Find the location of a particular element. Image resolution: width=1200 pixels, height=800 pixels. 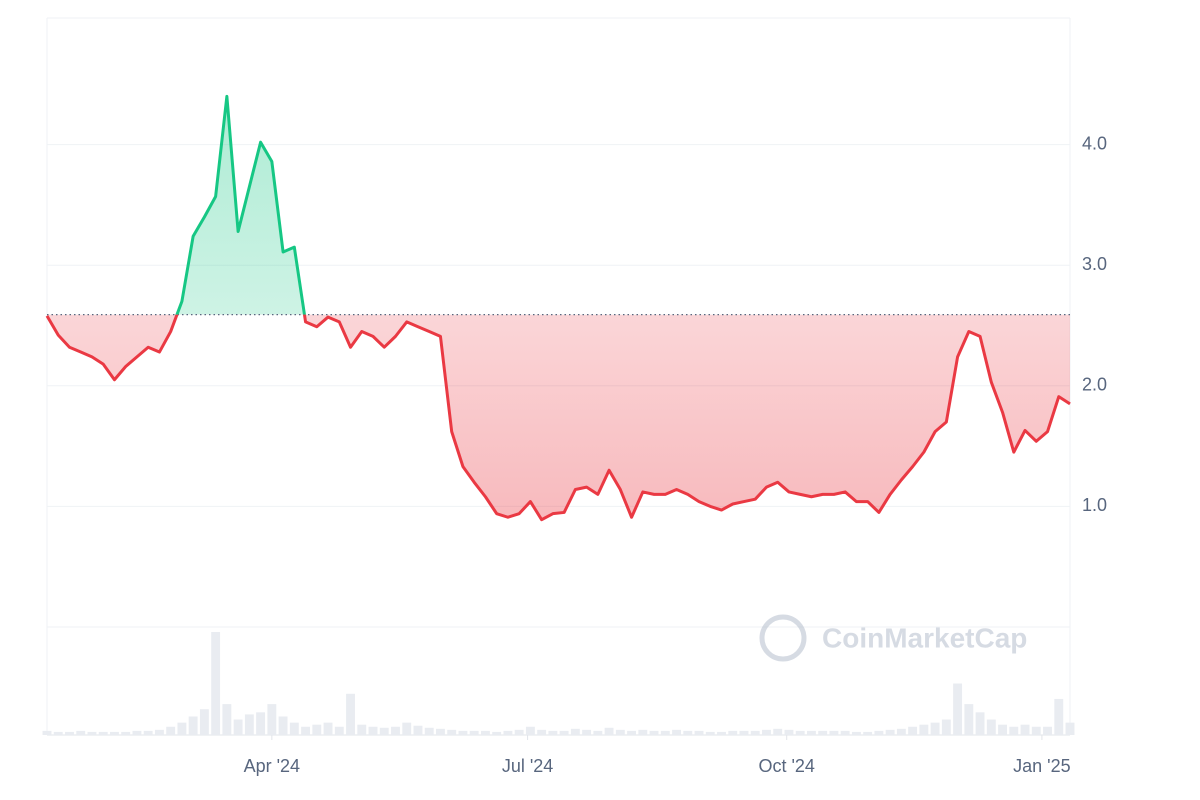

watermark: CoinMarketCap is located at coordinates (893, 638).